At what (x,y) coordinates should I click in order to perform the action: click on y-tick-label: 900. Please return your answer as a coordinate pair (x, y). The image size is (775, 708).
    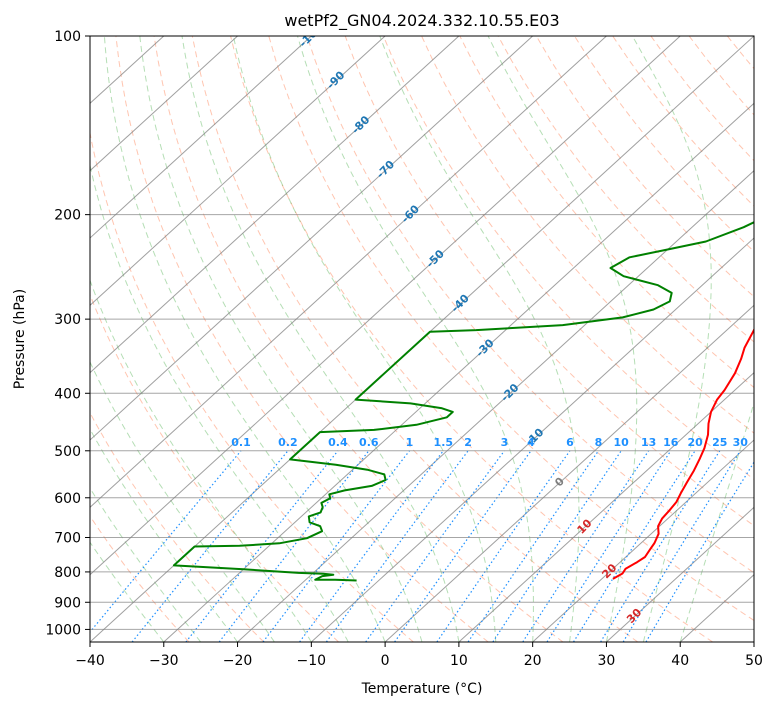
    Looking at the image, I should click on (67, 603).